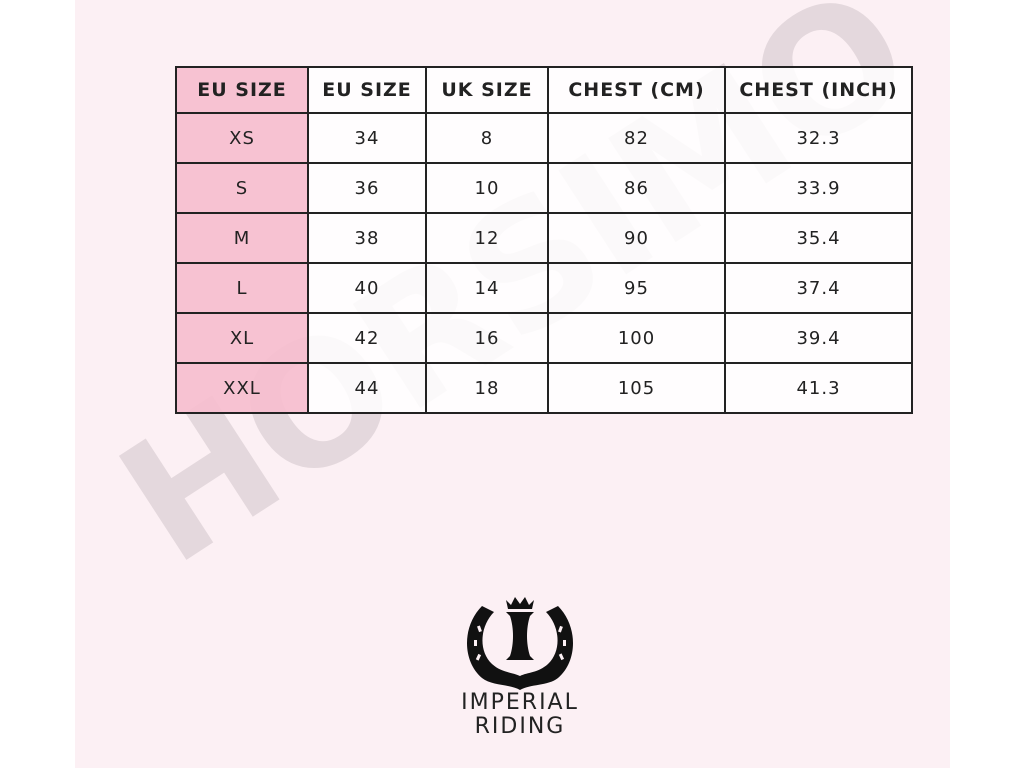  I want to click on table-row: XS 34 8 82 32.3, so click(544, 138).